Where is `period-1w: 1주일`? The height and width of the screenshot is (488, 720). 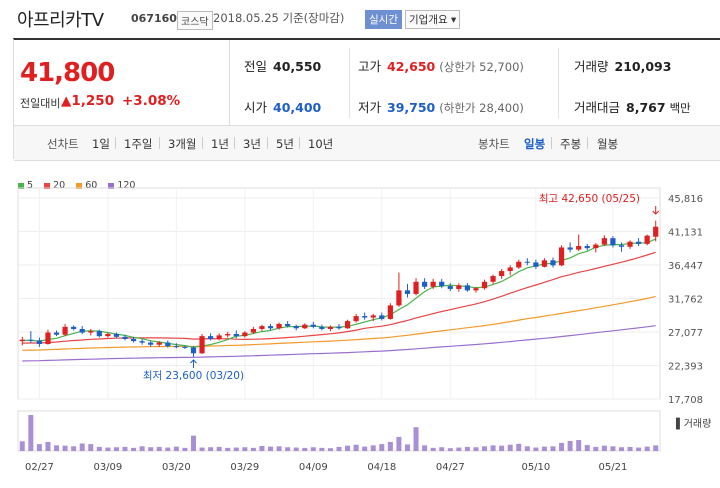
period-1w: 1주일 is located at coordinates (138, 144).